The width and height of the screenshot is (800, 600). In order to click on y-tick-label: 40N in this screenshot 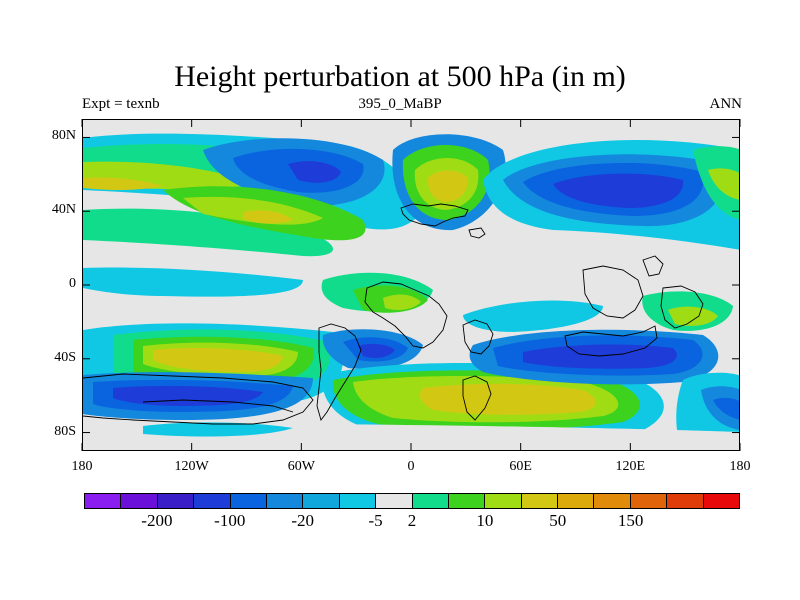, I will do `click(63, 210)`.